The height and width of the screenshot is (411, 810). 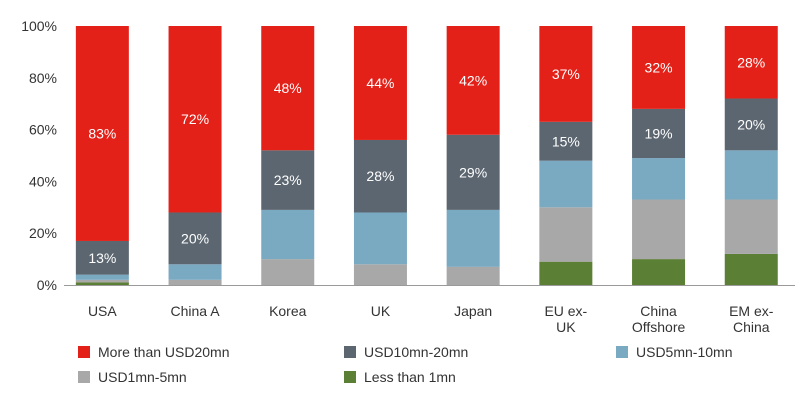 What do you see at coordinates (43, 78) in the screenshot?
I see `y-tick-label: 80%` at bounding box center [43, 78].